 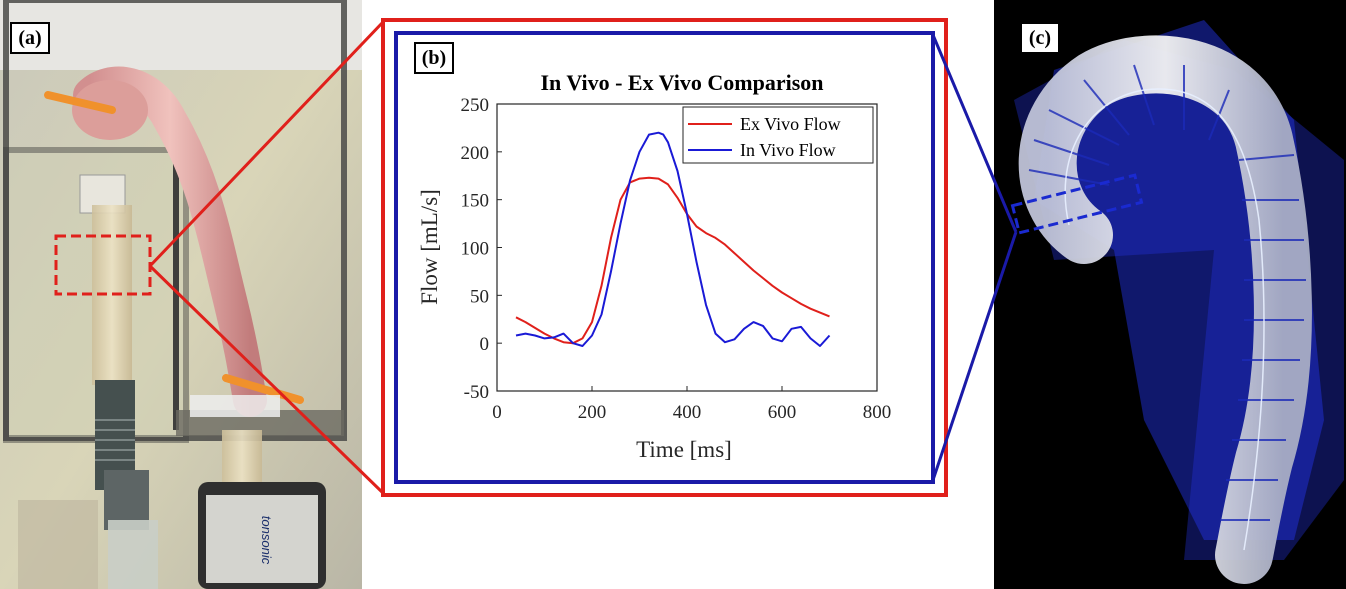 I want to click on panel-label-c: (c), so click(x=1040, y=38).